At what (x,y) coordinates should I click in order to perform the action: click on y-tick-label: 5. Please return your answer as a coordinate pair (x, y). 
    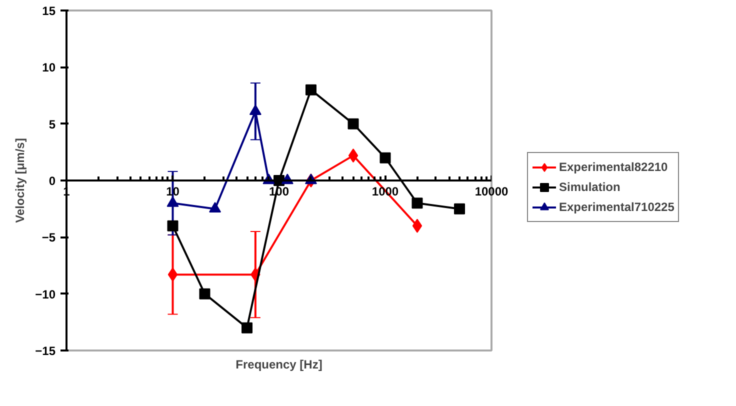
    Looking at the image, I should click on (52, 124).